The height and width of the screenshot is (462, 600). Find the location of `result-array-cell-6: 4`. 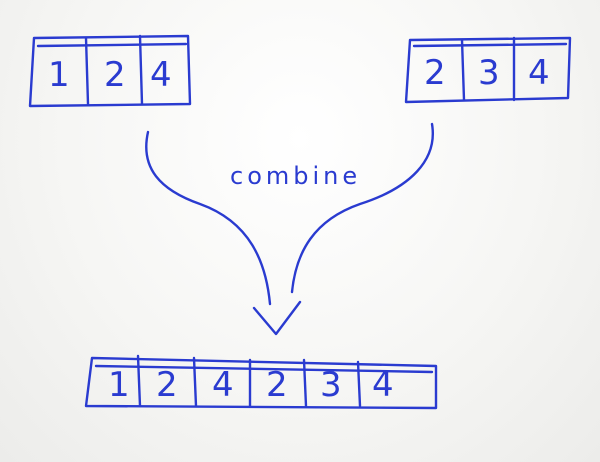

result-array-cell-6: 4 is located at coordinates (383, 385).